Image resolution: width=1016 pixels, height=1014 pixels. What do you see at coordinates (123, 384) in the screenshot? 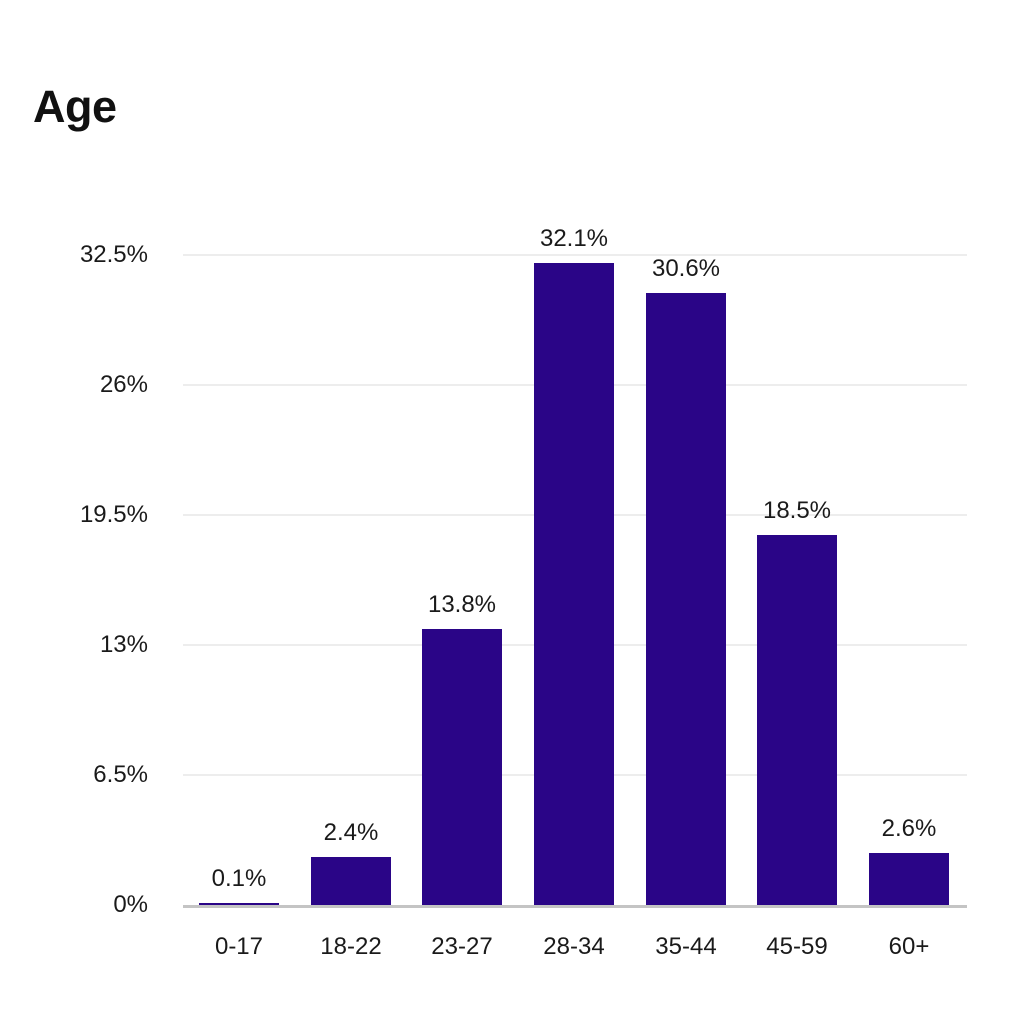
I see `y-axis-tick-label: 26%` at bounding box center [123, 384].